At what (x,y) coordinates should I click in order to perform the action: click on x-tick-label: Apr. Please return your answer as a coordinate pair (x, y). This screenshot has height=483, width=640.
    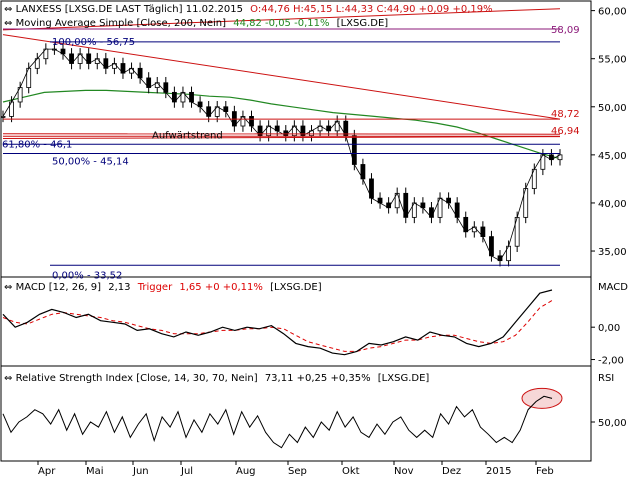
    Looking at the image, I should click on (47, 471).